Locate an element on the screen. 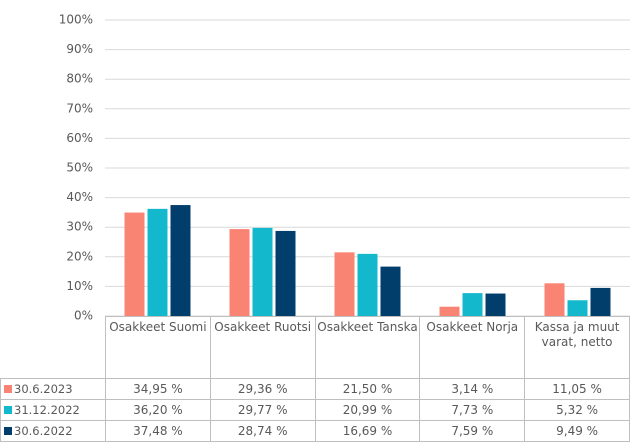 The image size is (631, 442). value-label: 34,95 % is located at coordinates (158, 389).